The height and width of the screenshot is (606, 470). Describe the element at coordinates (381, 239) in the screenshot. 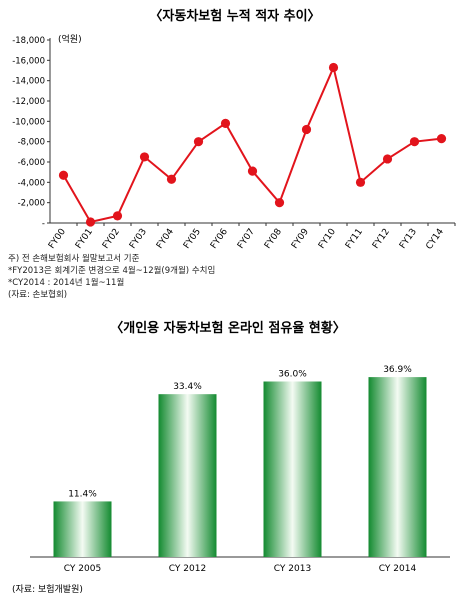

I see `x-tick-label: FY12` at that location.